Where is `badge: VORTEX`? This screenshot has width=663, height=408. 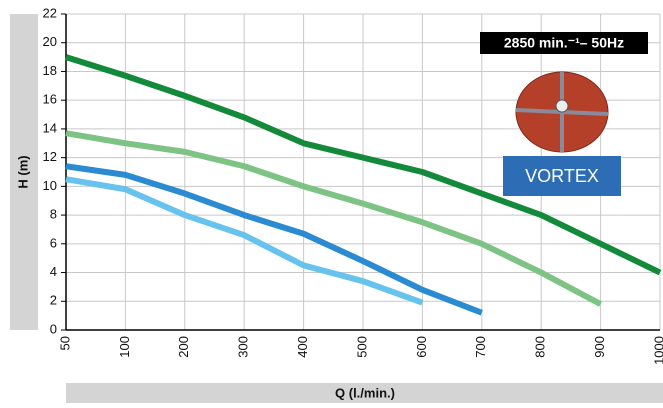
badge: VORTEX is located at coordinates (562, 176).